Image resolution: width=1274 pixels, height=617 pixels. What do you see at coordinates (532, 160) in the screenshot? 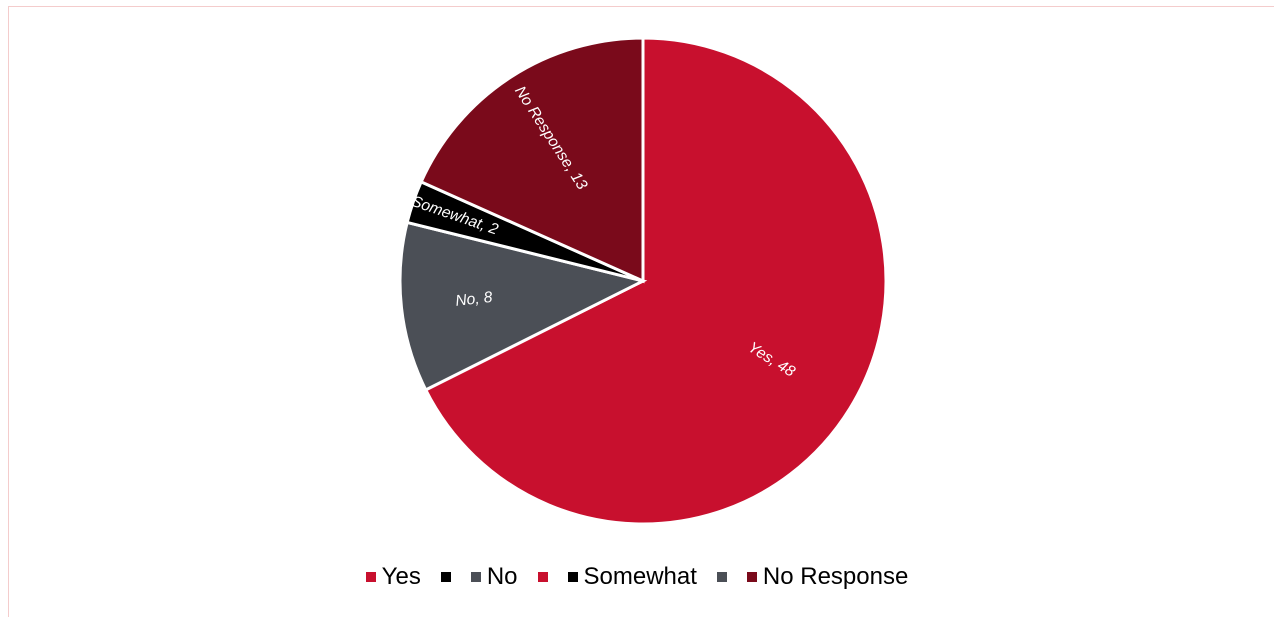
I see `pie-slice-no-response` at bounding box center [532, 160].